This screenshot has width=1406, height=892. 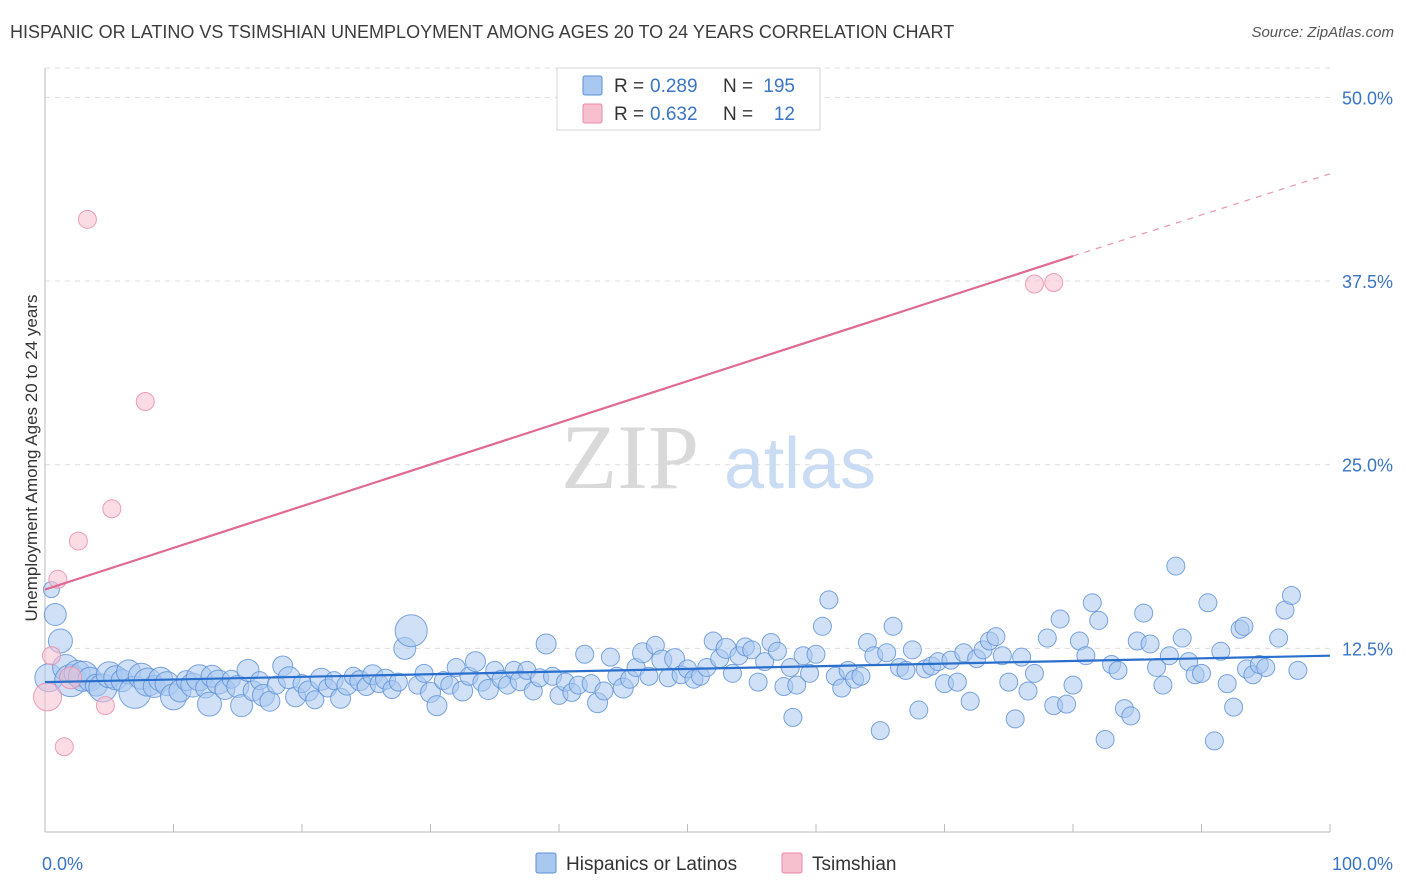 What do you see at coordinates (592, 85) in the screenshot?
I see `legend-box-swatch-blue` at bounding box center [592, 85].